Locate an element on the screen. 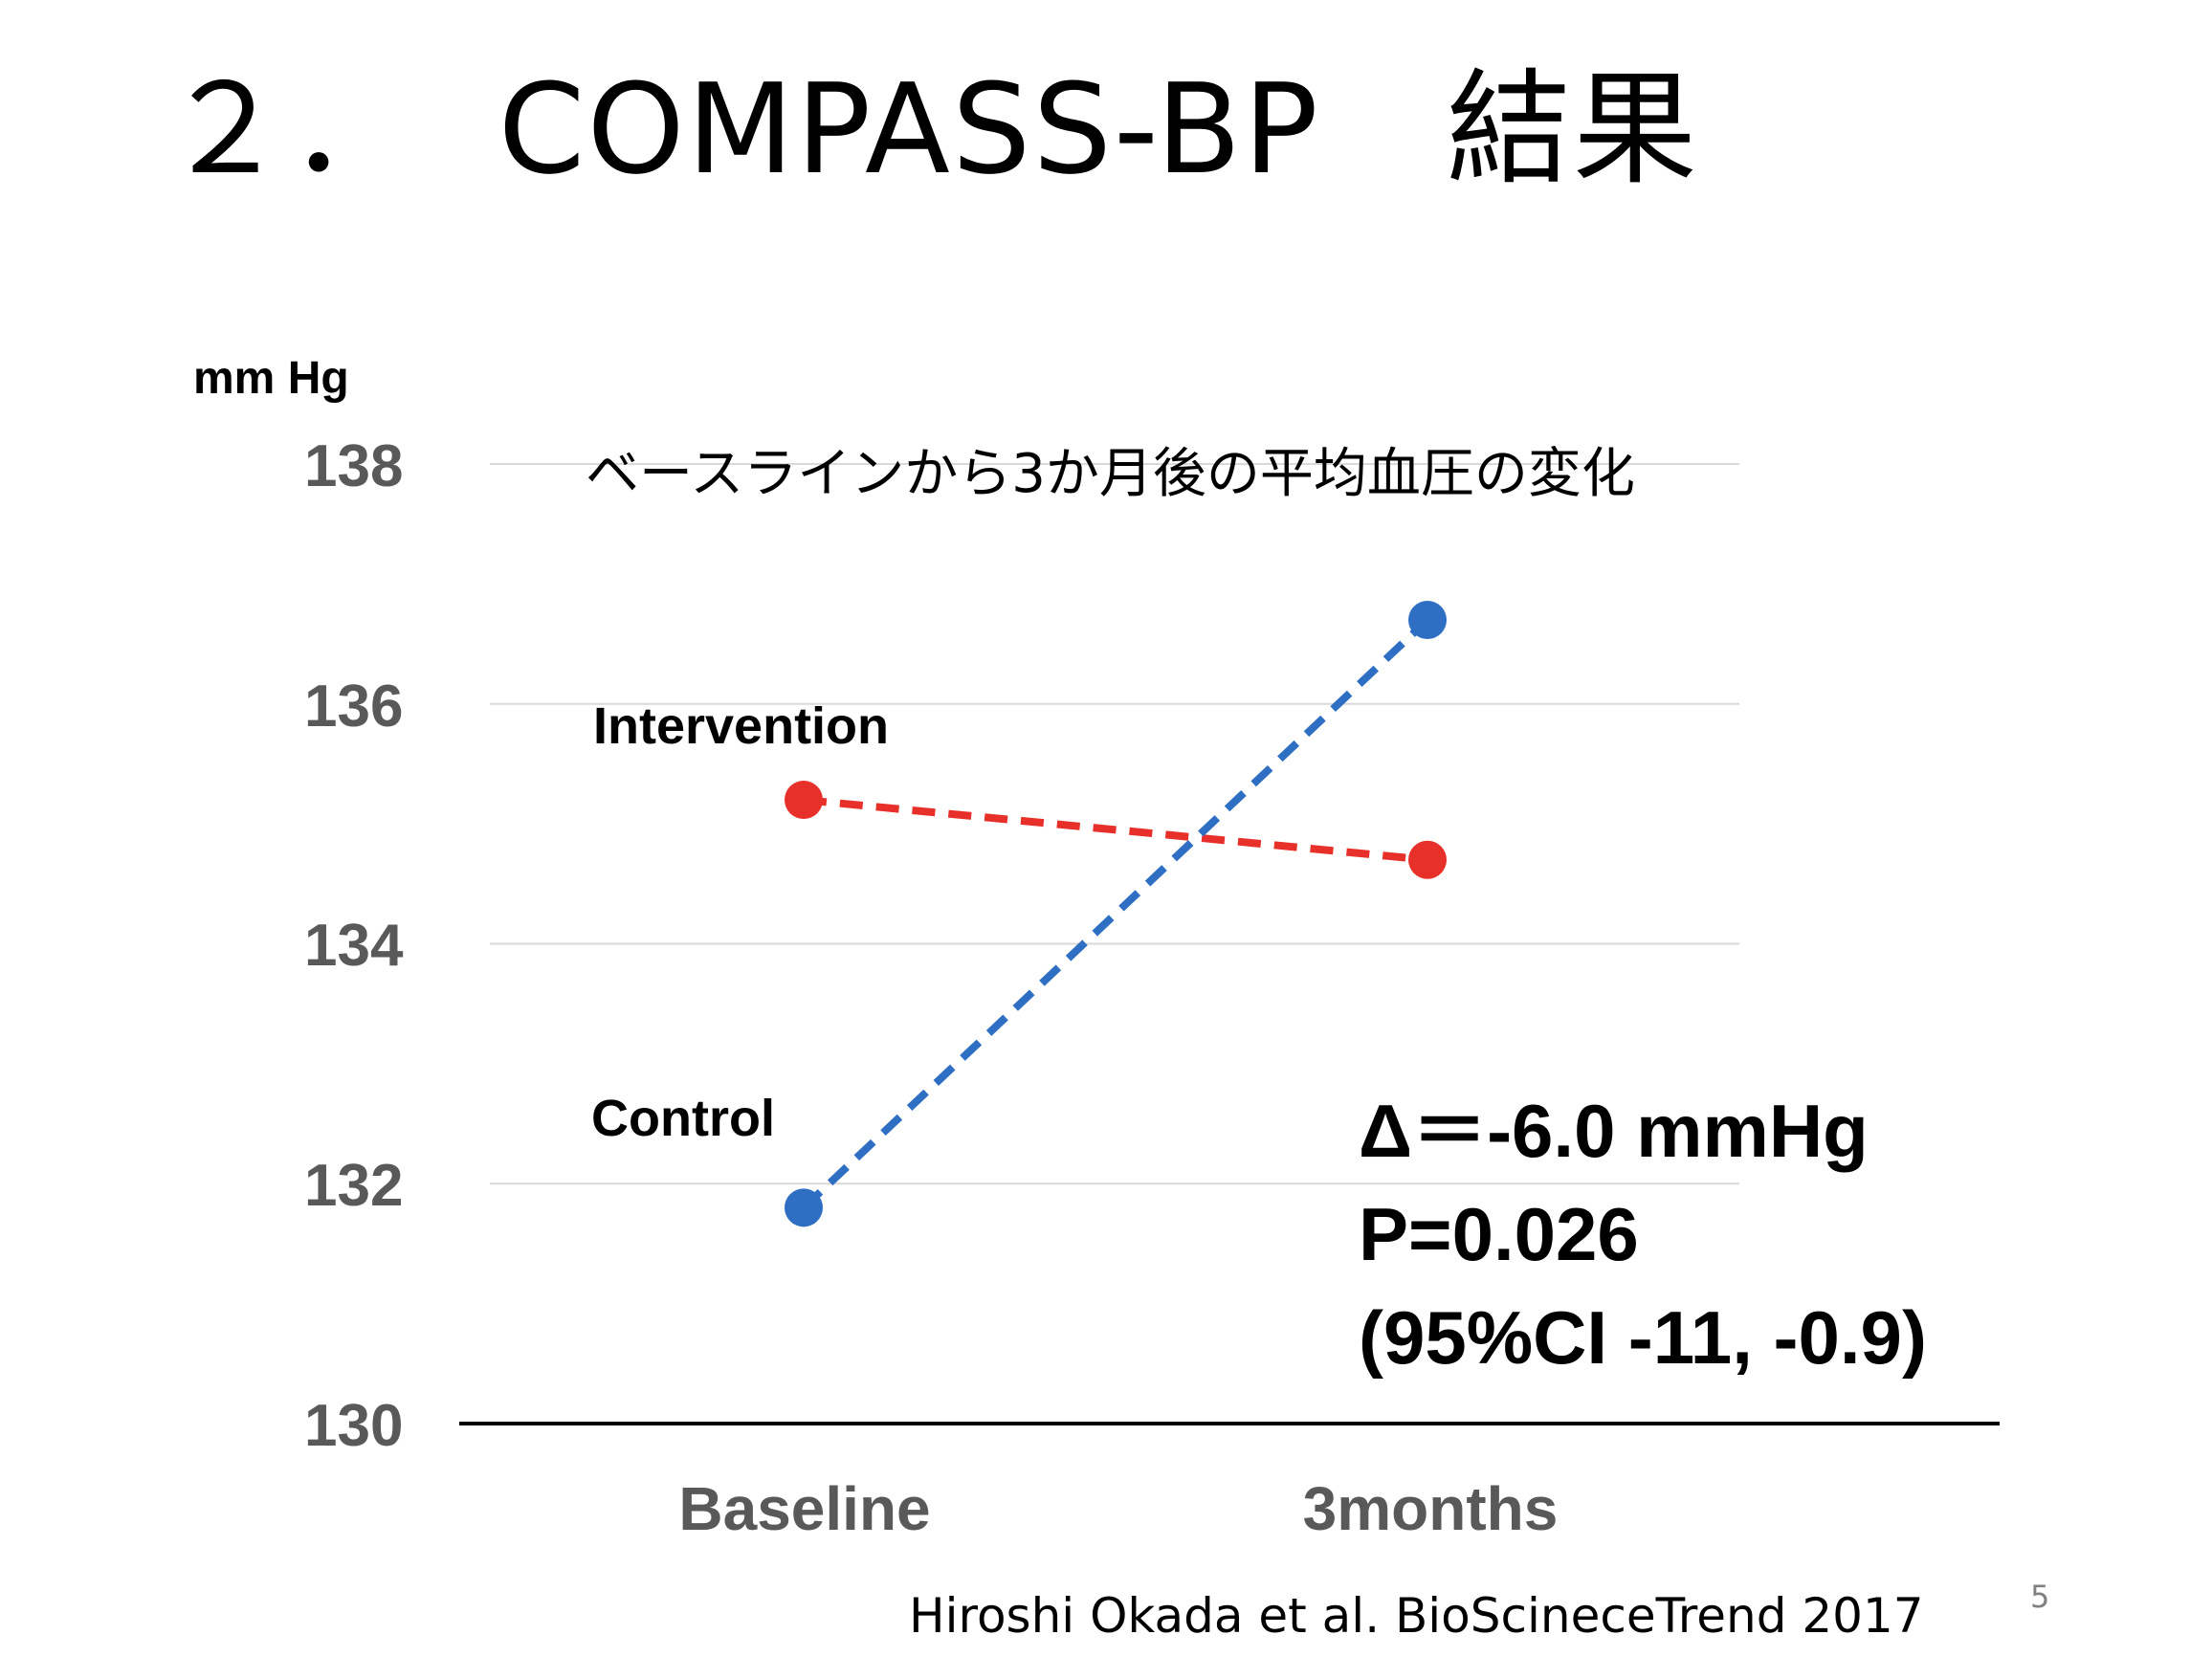 This screenshot has width=2212, height=1657. series-line-intervention is located at coordinates (1115, 830).